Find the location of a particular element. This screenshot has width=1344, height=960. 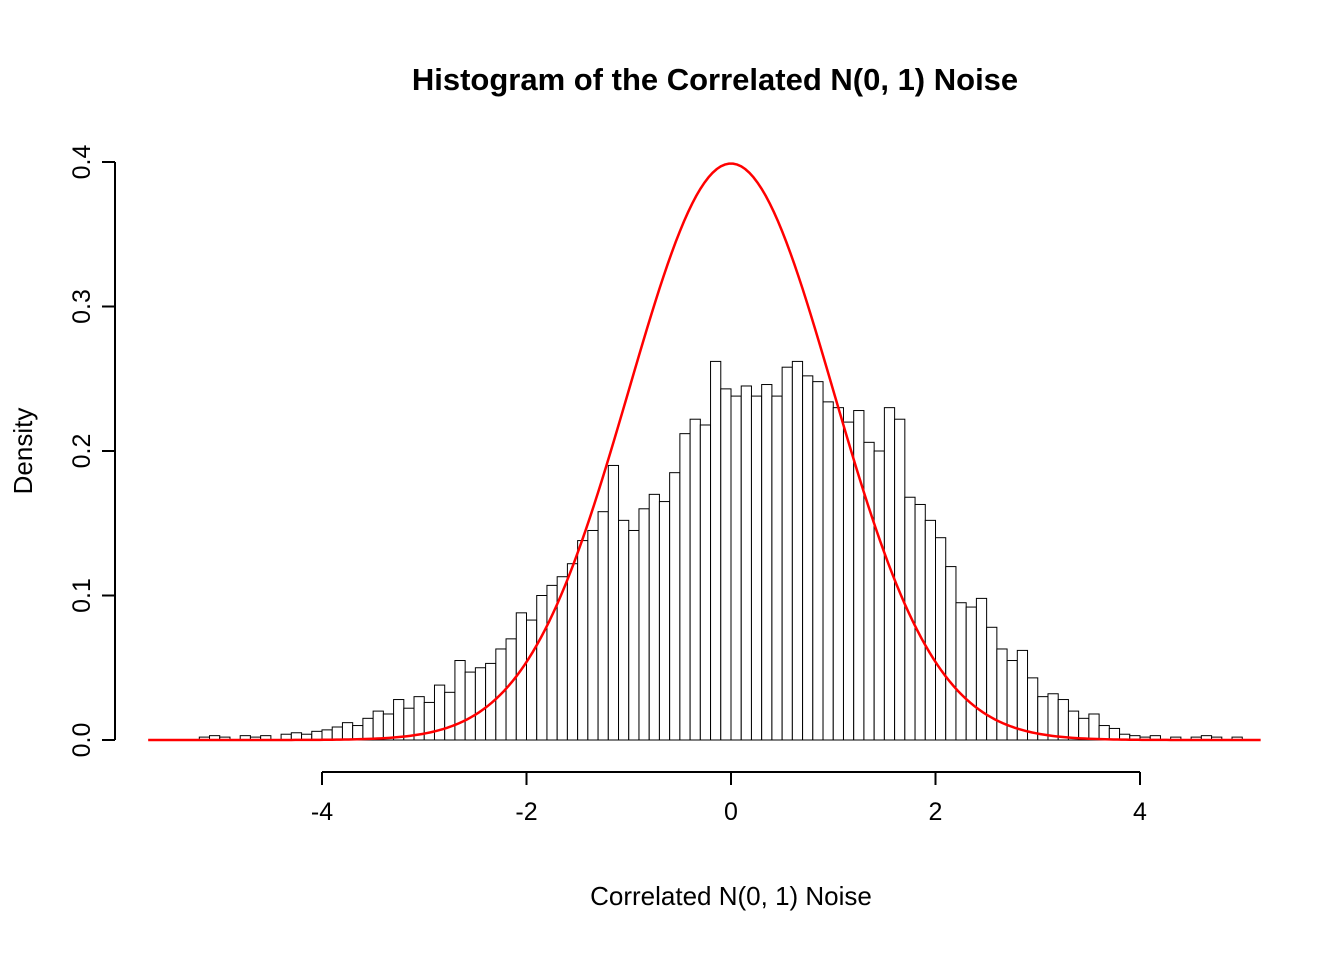

y-axis: 0.0 0.1 0.2 0.3 0.4 is located at coordinates (92, 451).